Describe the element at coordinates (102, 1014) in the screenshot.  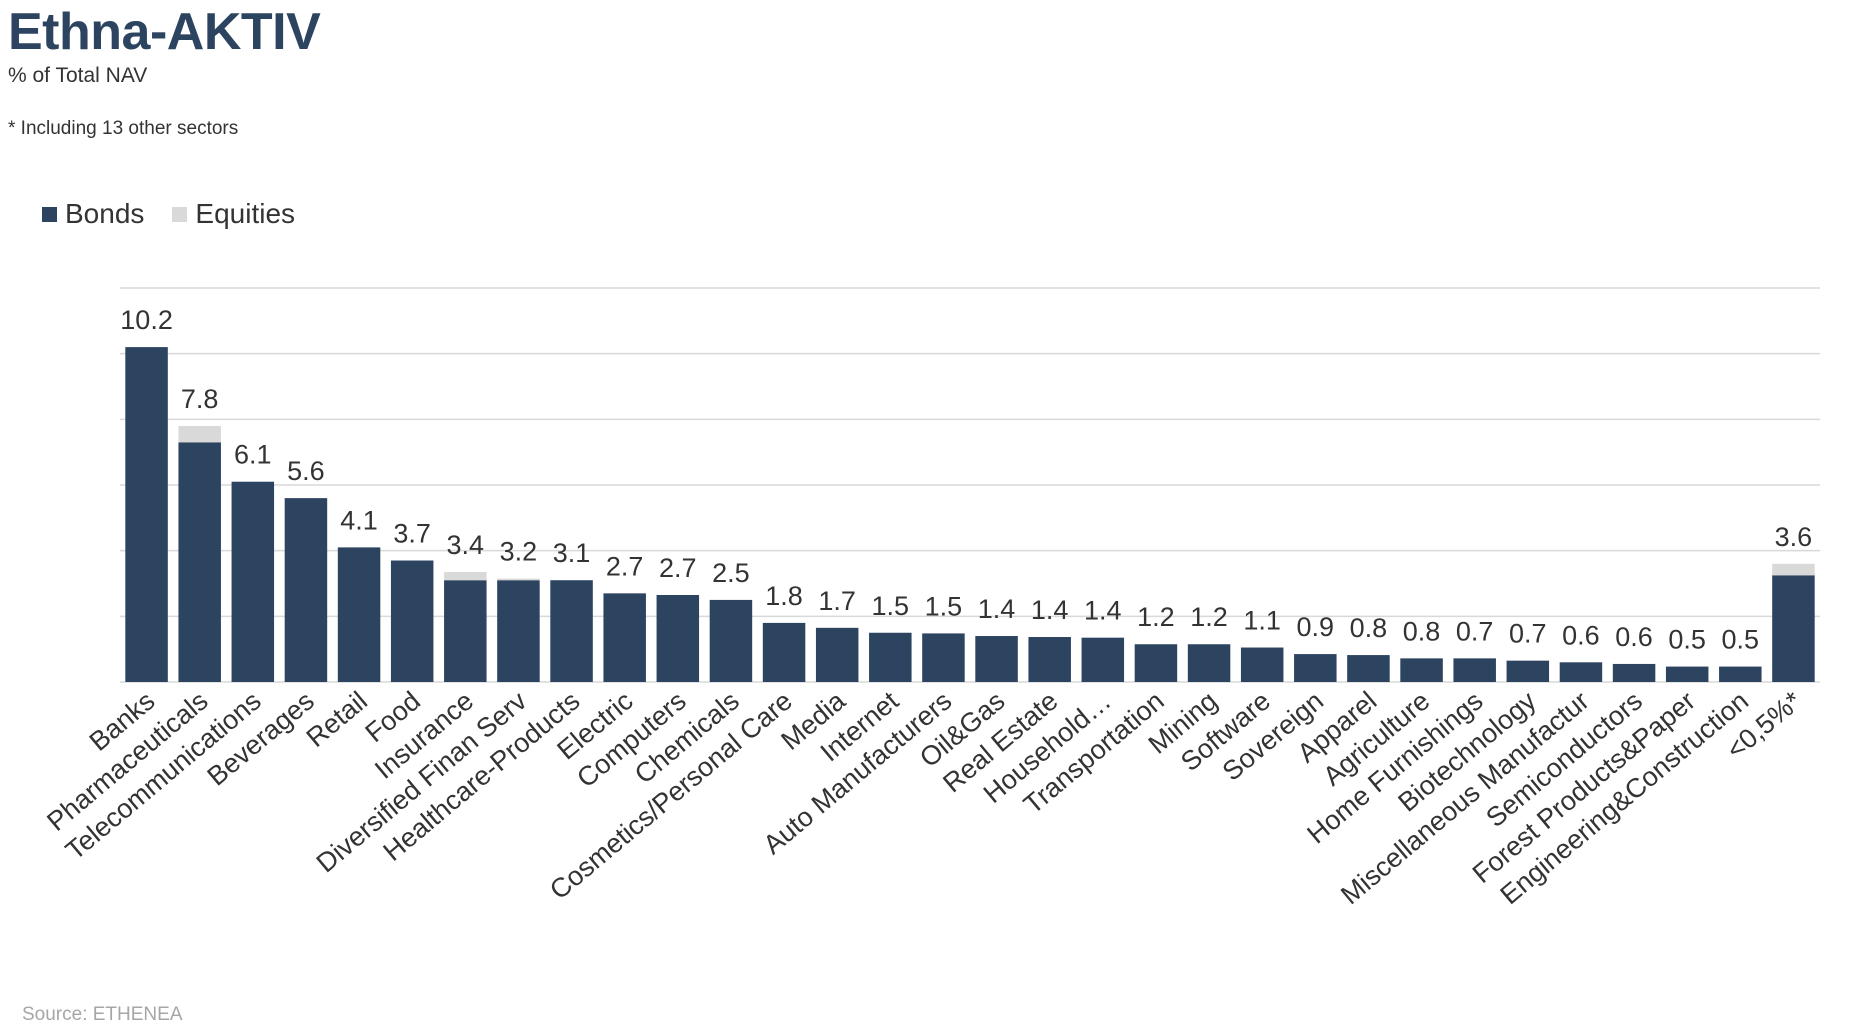
I see `source-note: Source: ETHENEA` at that location.